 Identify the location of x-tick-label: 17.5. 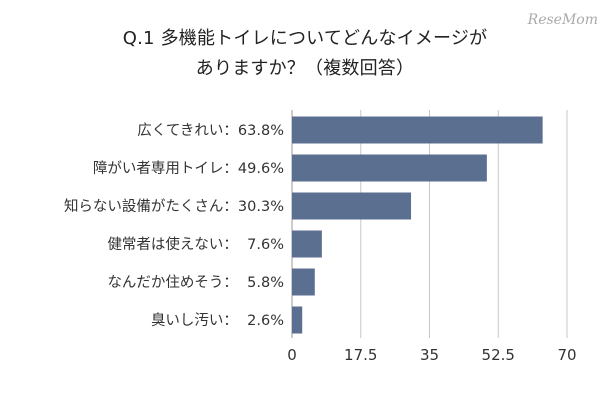
(360, 355).